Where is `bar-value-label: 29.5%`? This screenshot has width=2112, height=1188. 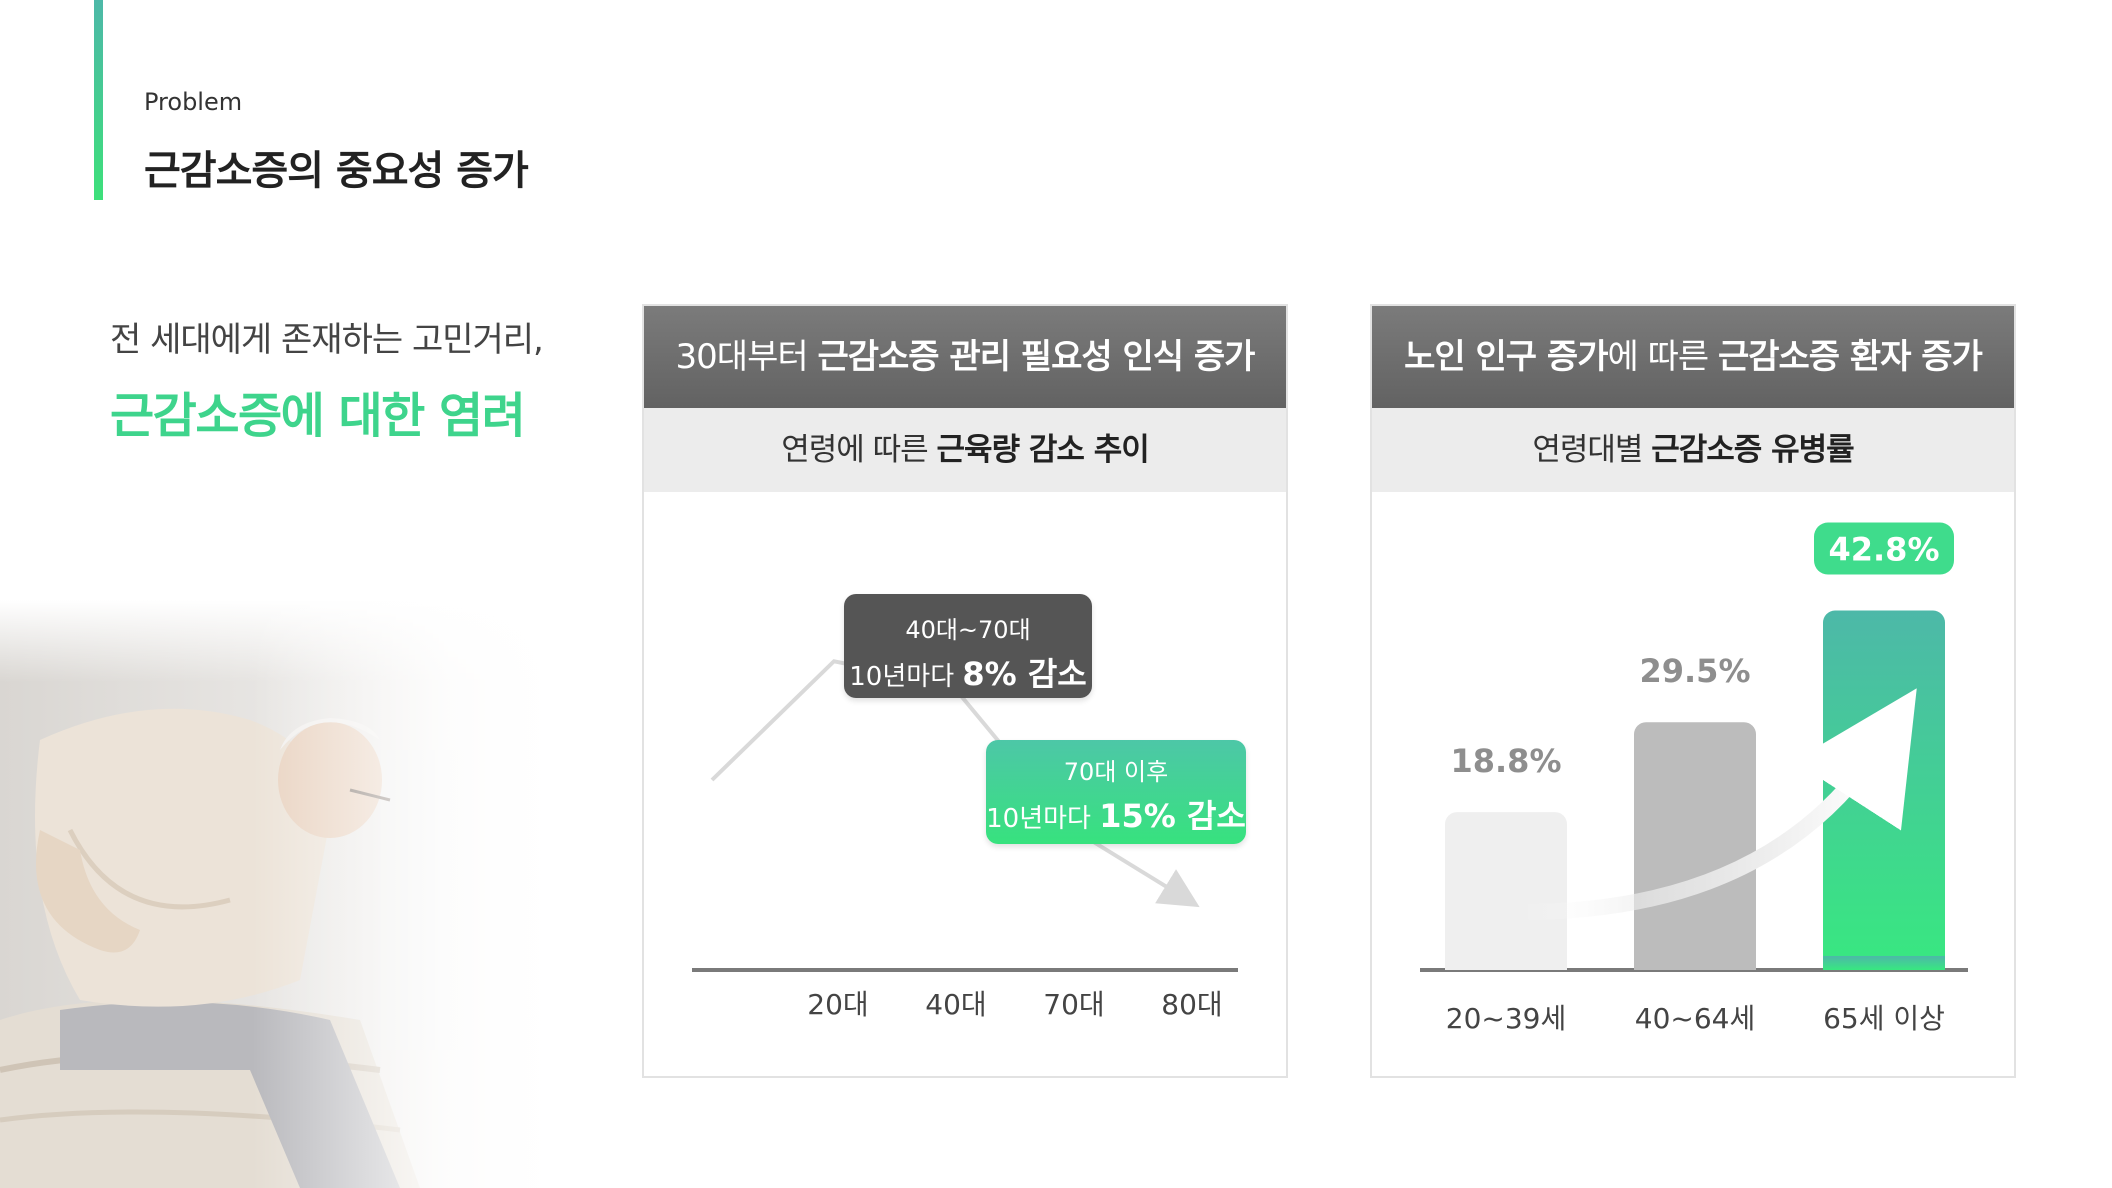 bar-value-label: 29.5% is located at coordinates (1694, 671).